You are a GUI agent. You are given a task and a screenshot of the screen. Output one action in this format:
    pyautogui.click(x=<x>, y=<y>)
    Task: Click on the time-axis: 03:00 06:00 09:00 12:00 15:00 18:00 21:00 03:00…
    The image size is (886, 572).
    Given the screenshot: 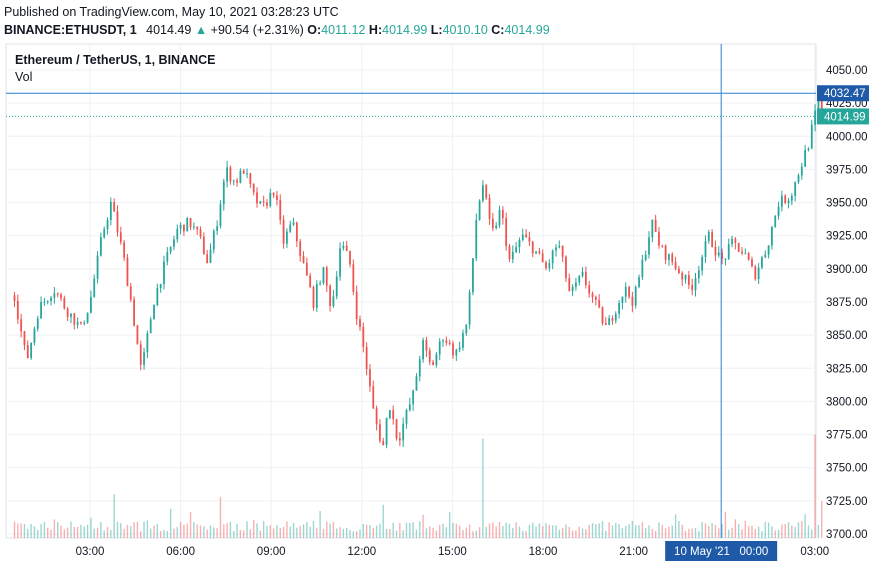 What is the action you would take?
    pyautogui.click(x=453, y=551)
    